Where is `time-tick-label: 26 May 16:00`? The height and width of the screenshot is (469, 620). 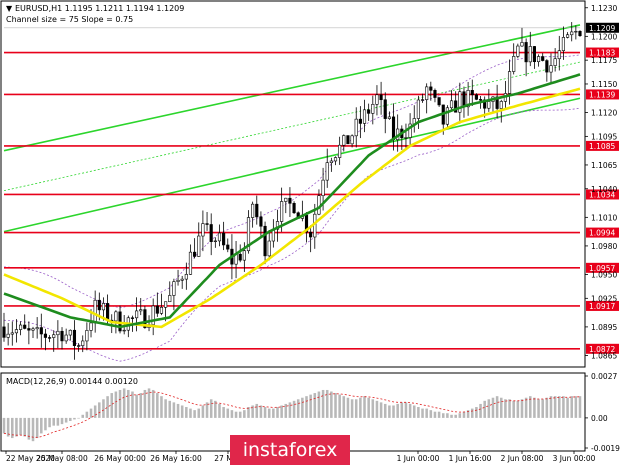 time-tick-label: 26 May 16:00 is located at coordinates (176, 458).